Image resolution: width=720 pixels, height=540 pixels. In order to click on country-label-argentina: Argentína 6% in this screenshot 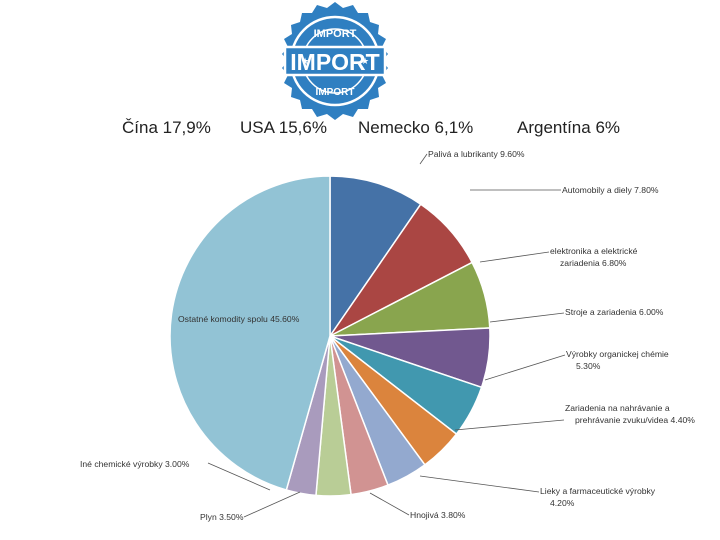, I will do `click(569, 127)`.